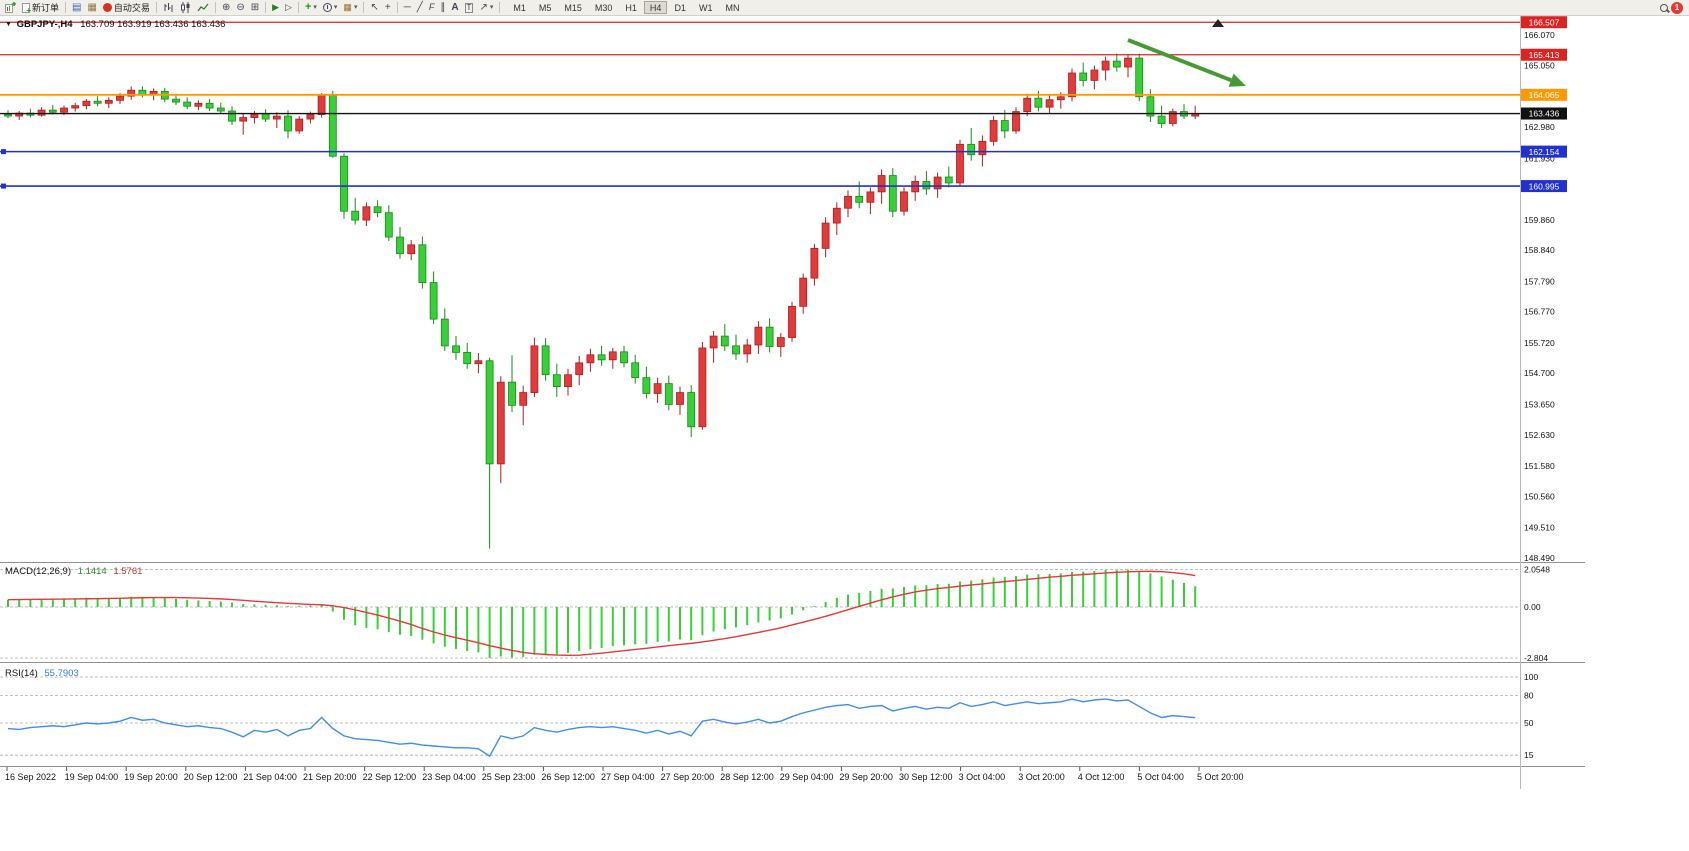 The height and width of the screenshot is (851, 1689). What do you see at coordinates (760, 715) in the screenshot?
I see `rsi-panel-area` at bounding box center [760, 715].